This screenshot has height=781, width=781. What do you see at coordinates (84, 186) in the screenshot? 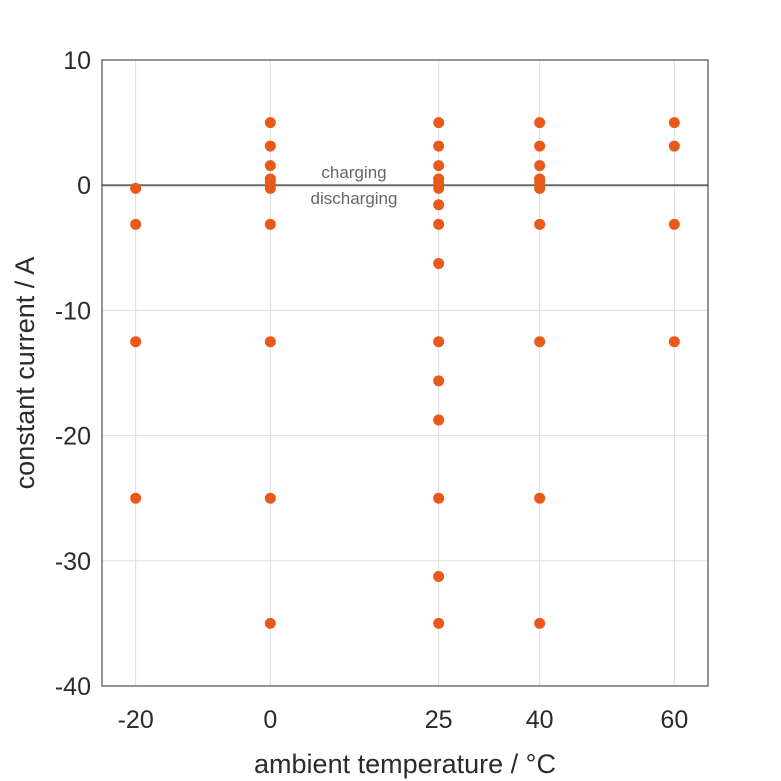
I see `y-tick-label: 0` at bounding box center [84, 186].